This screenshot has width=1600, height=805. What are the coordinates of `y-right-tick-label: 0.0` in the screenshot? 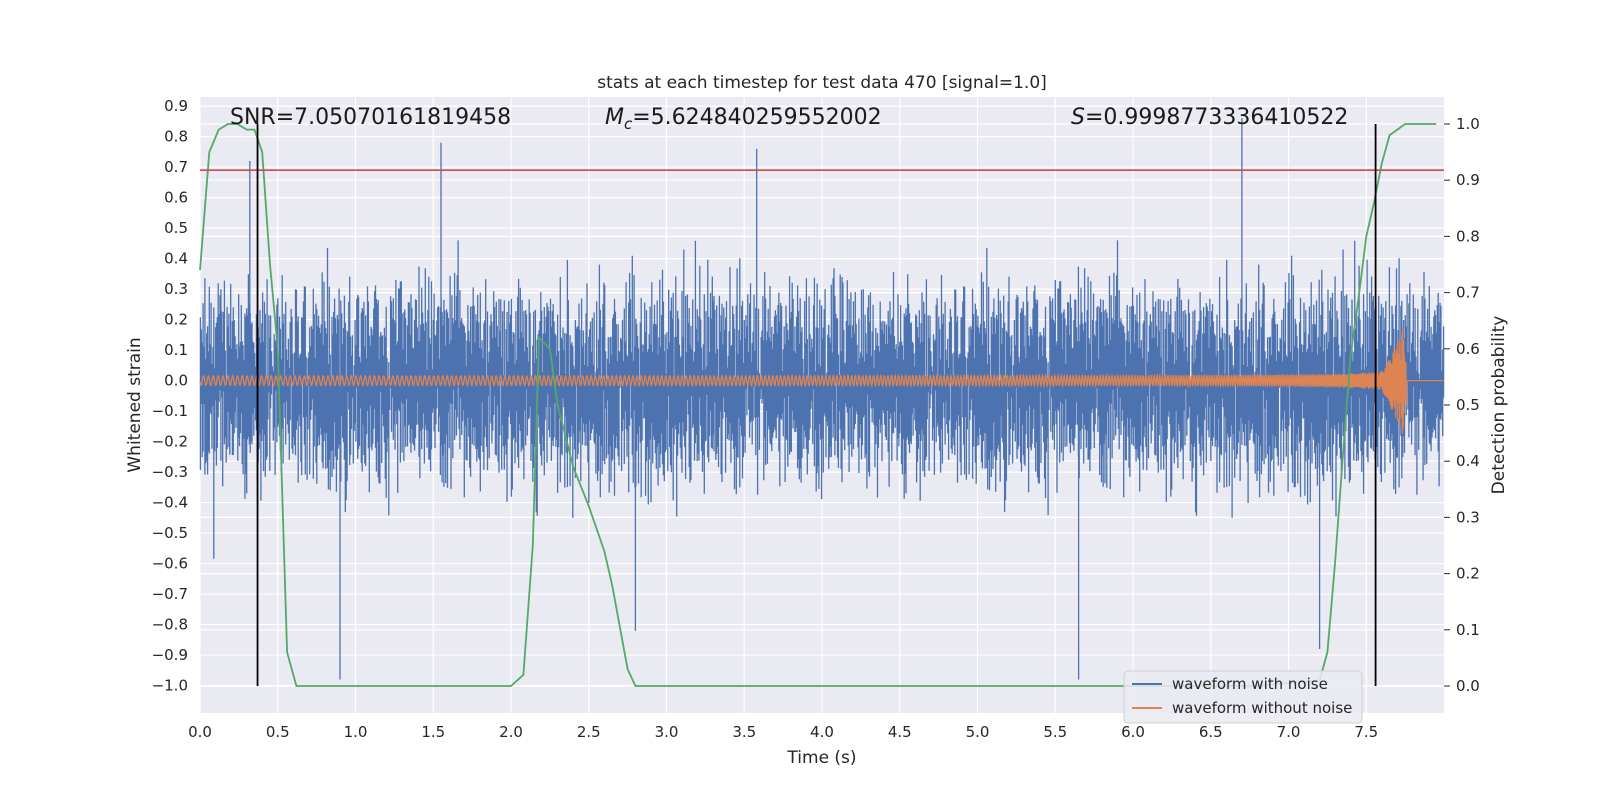 It's located at (1468, 686).